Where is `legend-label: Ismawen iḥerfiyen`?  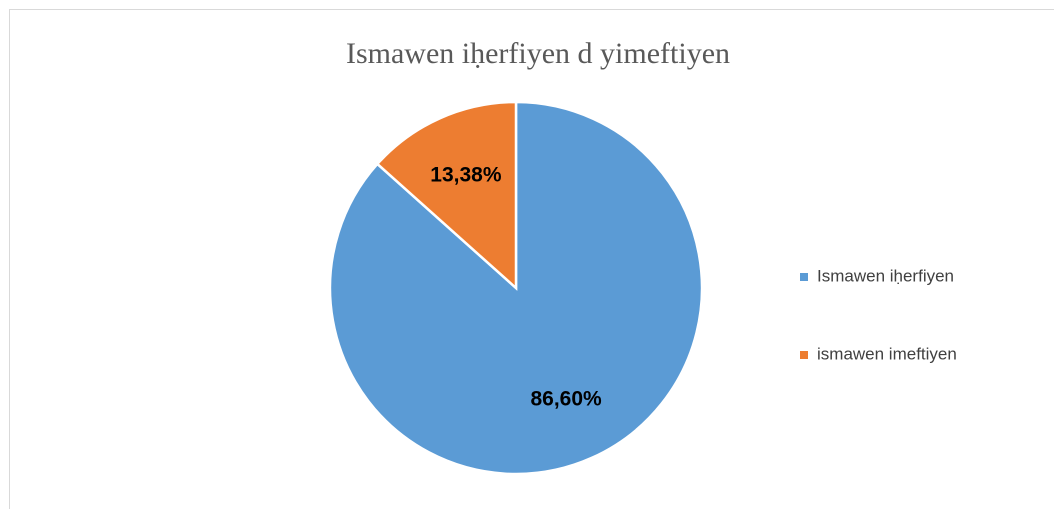 legend-label: Ismawen iḥerfiyen is located at coordinates (885, 275).